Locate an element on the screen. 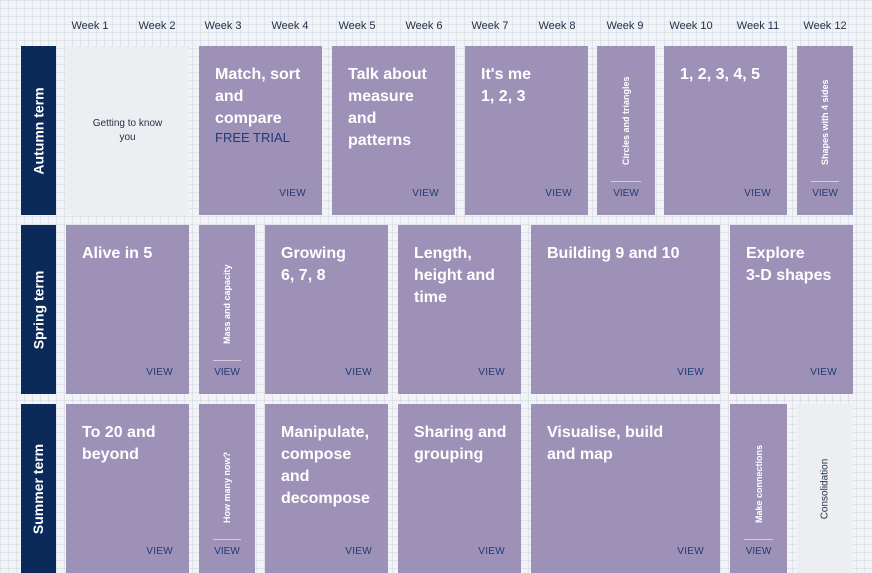 The image size is (872, 573). tile-title: Mass and capacity is located at coordinates (227, 304).